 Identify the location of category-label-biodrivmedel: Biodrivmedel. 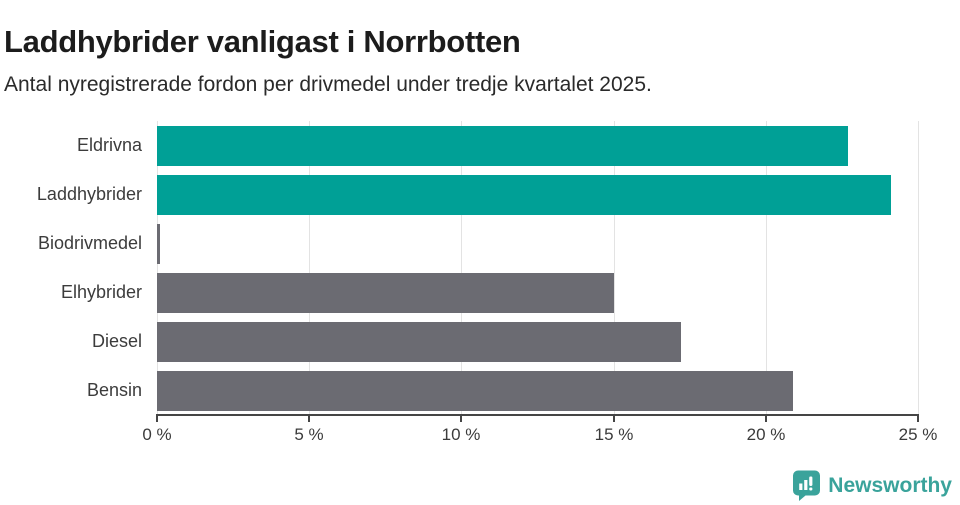
(89, 243).